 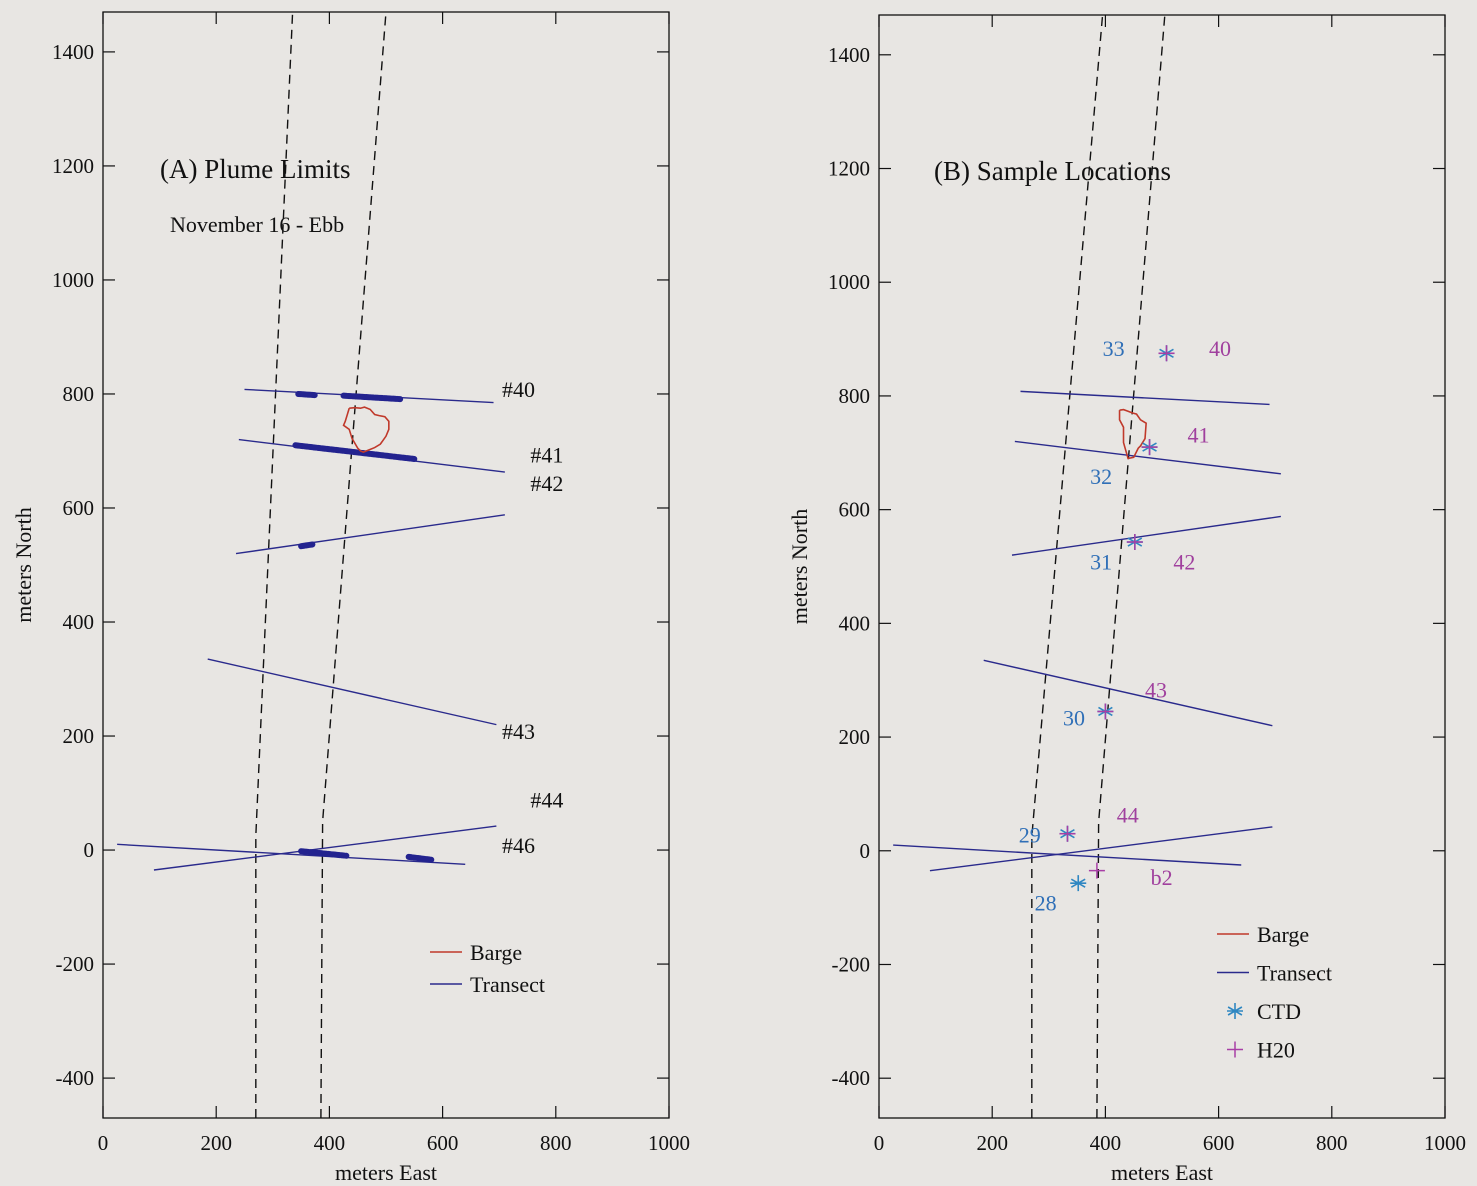 I want to click on ctd-sample-label: 28, so click(x=1046, y=902).